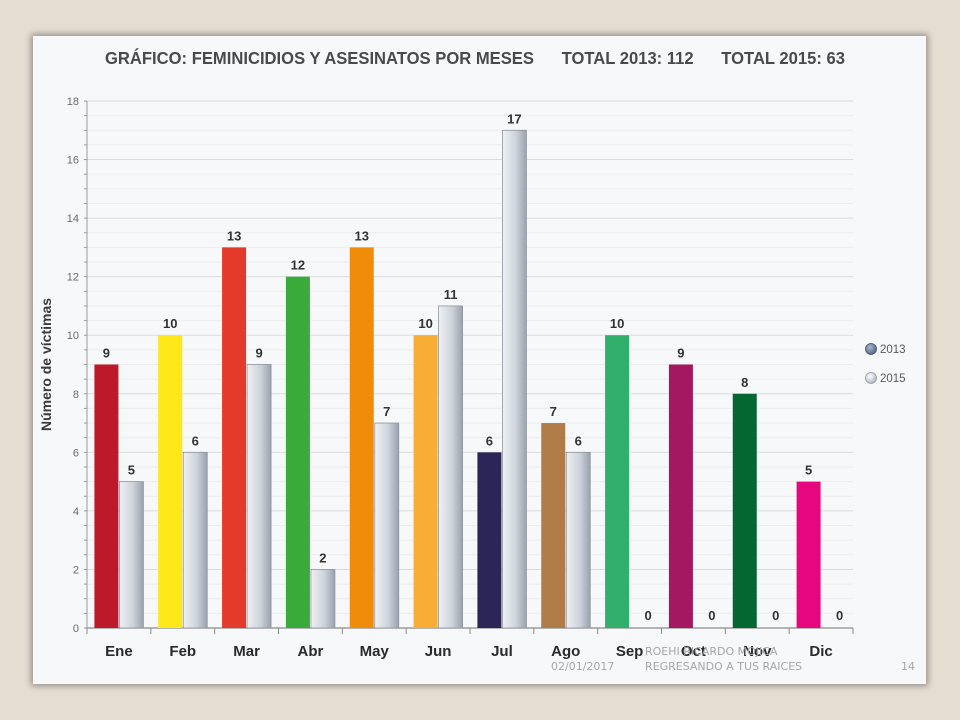 The image size is (960, 720). Describe the element at coordinates (361, 437) in the screenshot. I see `bar-2013-may` at that location.